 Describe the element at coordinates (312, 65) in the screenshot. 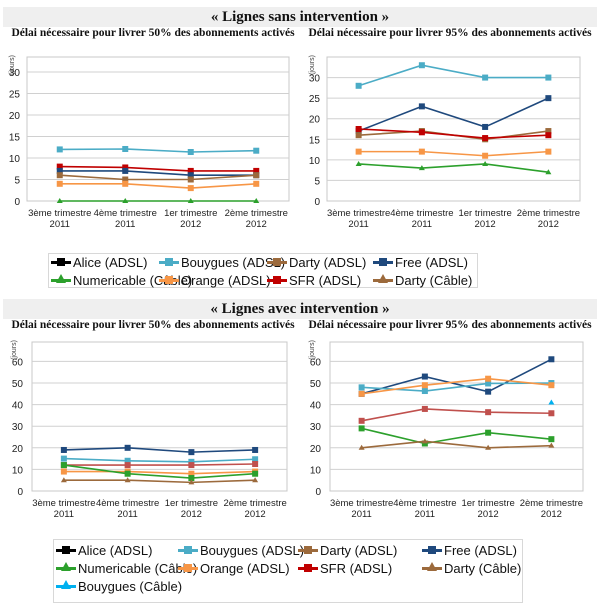

I see `y-axis-label: (jours)` at that location.